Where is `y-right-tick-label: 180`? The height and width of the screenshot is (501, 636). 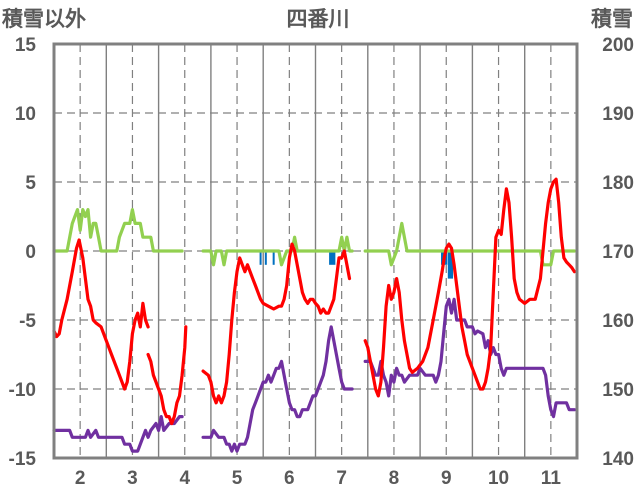
y-right-tick-label: 180 is located at coordinates (618, 183).